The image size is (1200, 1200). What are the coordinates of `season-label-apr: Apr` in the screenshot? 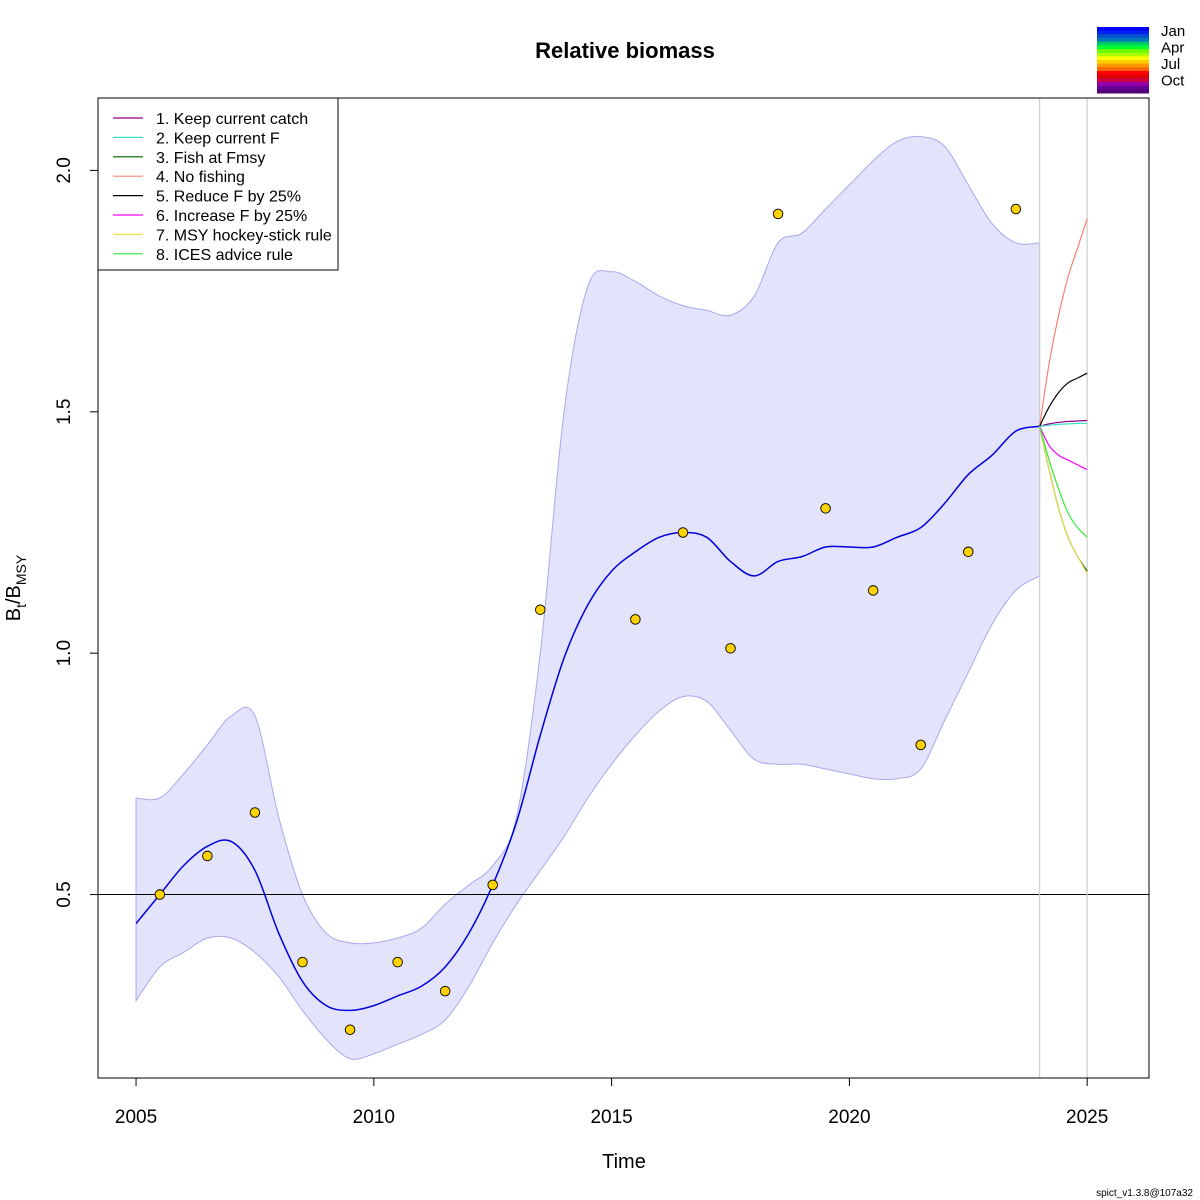 It's located at (1172, 48).